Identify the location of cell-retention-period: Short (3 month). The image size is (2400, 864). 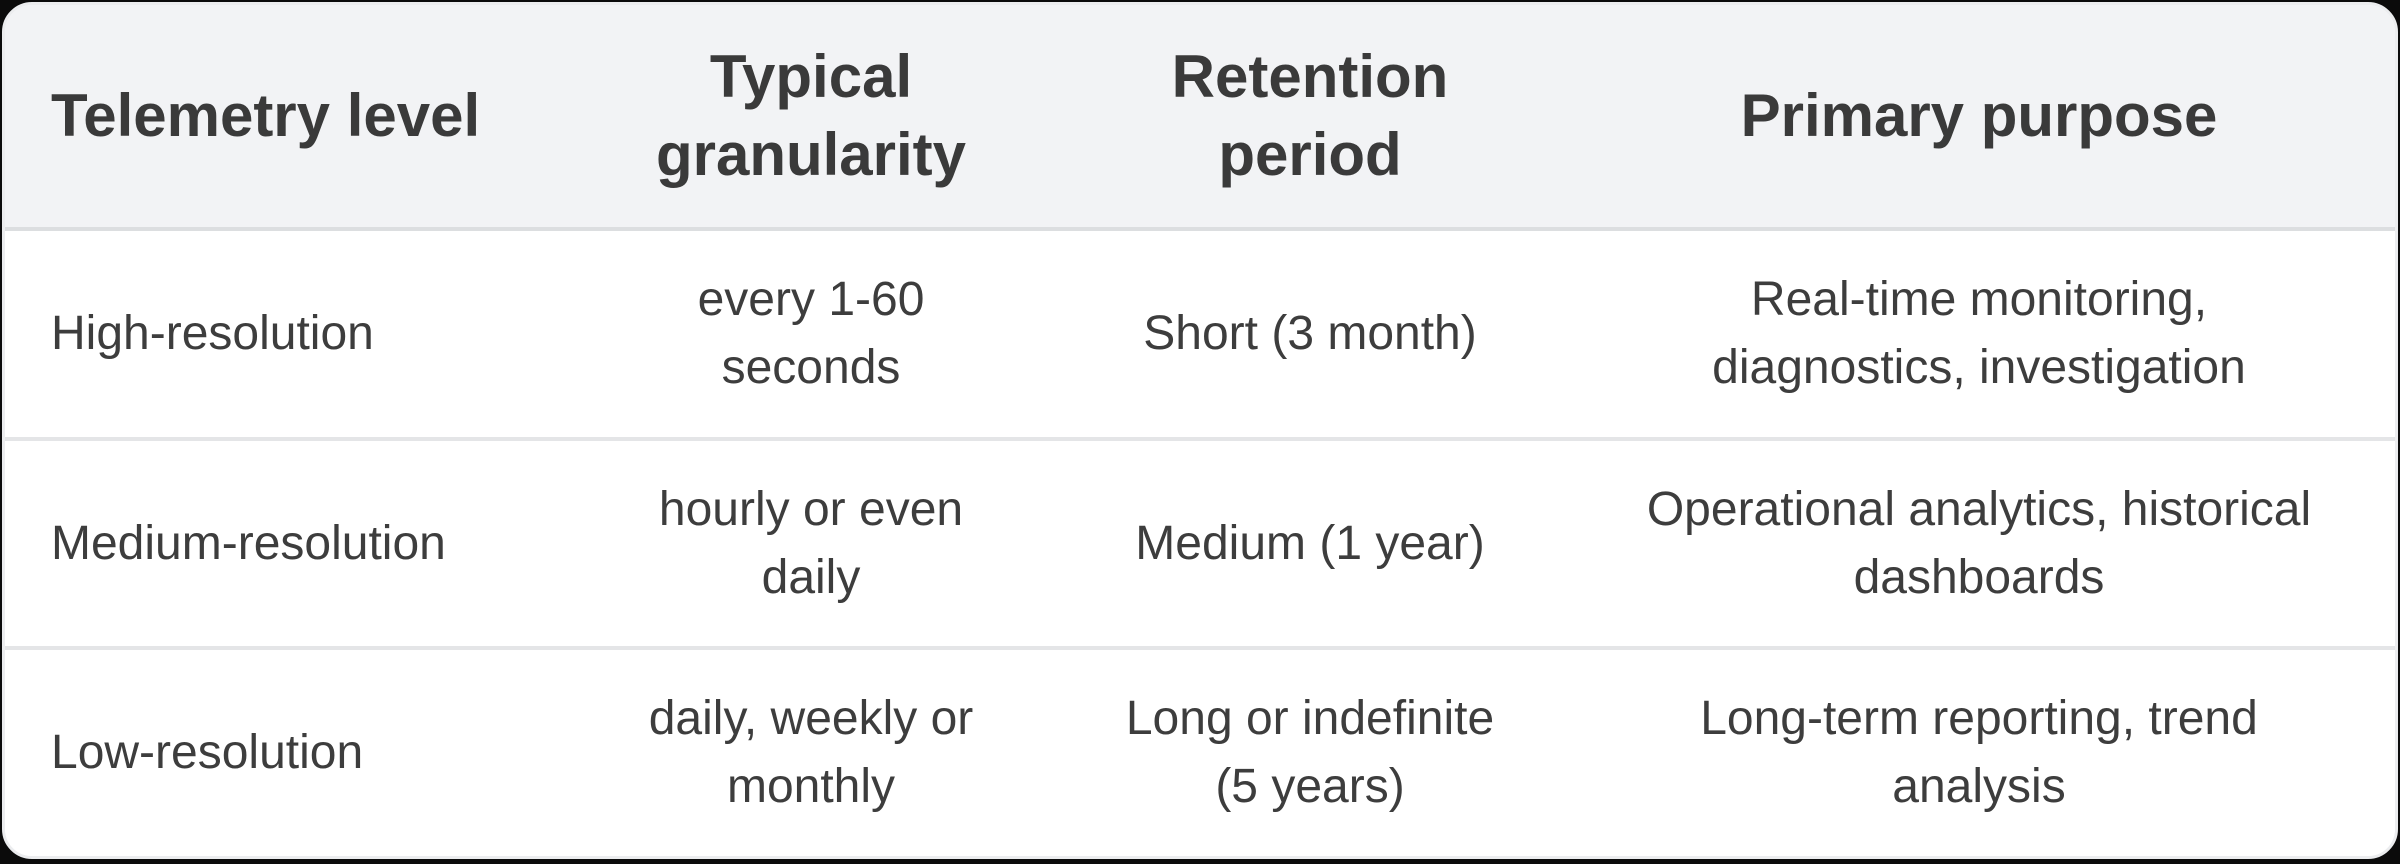
(1310, 333).